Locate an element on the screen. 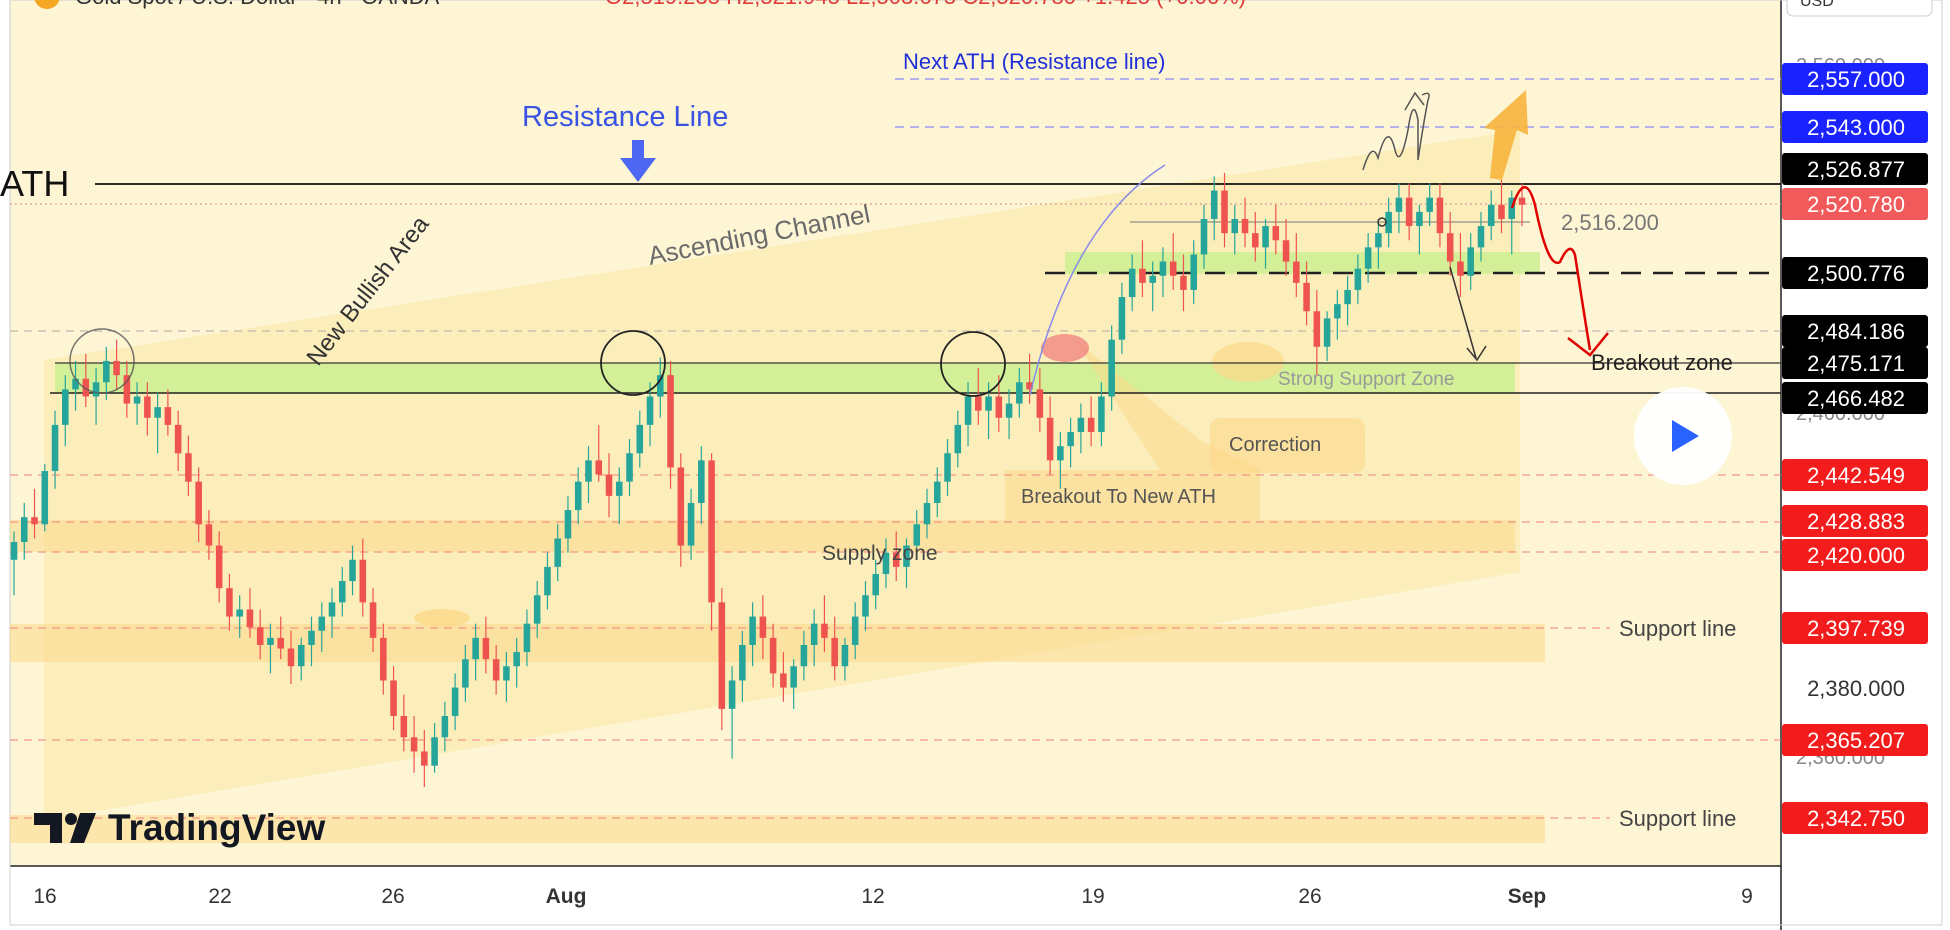  projection-down-path is located at coordinates (1551, 268).